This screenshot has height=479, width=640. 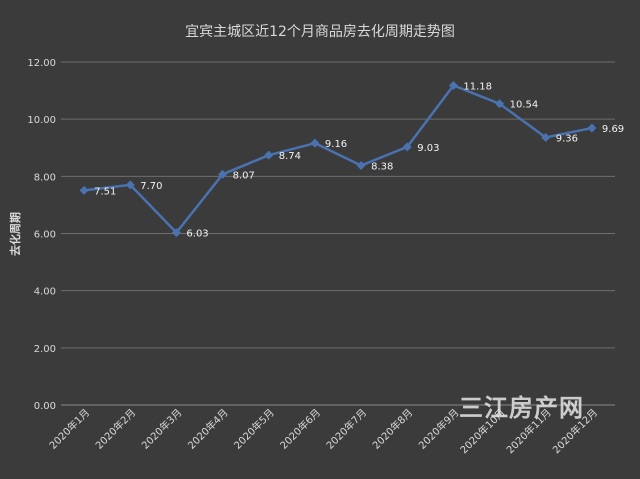 What do you see at coordinates (15, 234) in the screenshot?
I see `y-axis-label: 去化周期` at bounding box center [15, 234].